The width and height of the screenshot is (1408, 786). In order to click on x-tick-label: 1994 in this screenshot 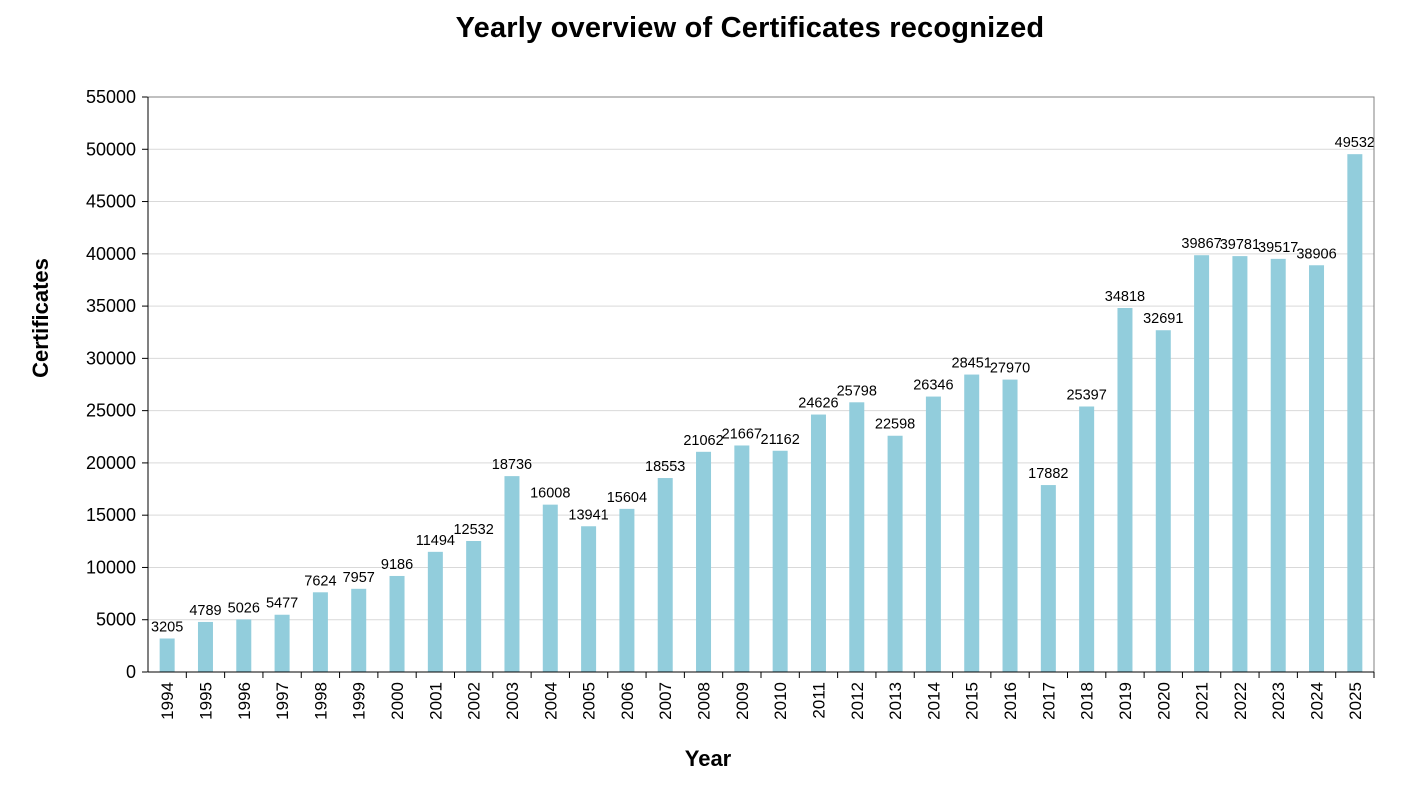, I will do `click(167, 701)`.